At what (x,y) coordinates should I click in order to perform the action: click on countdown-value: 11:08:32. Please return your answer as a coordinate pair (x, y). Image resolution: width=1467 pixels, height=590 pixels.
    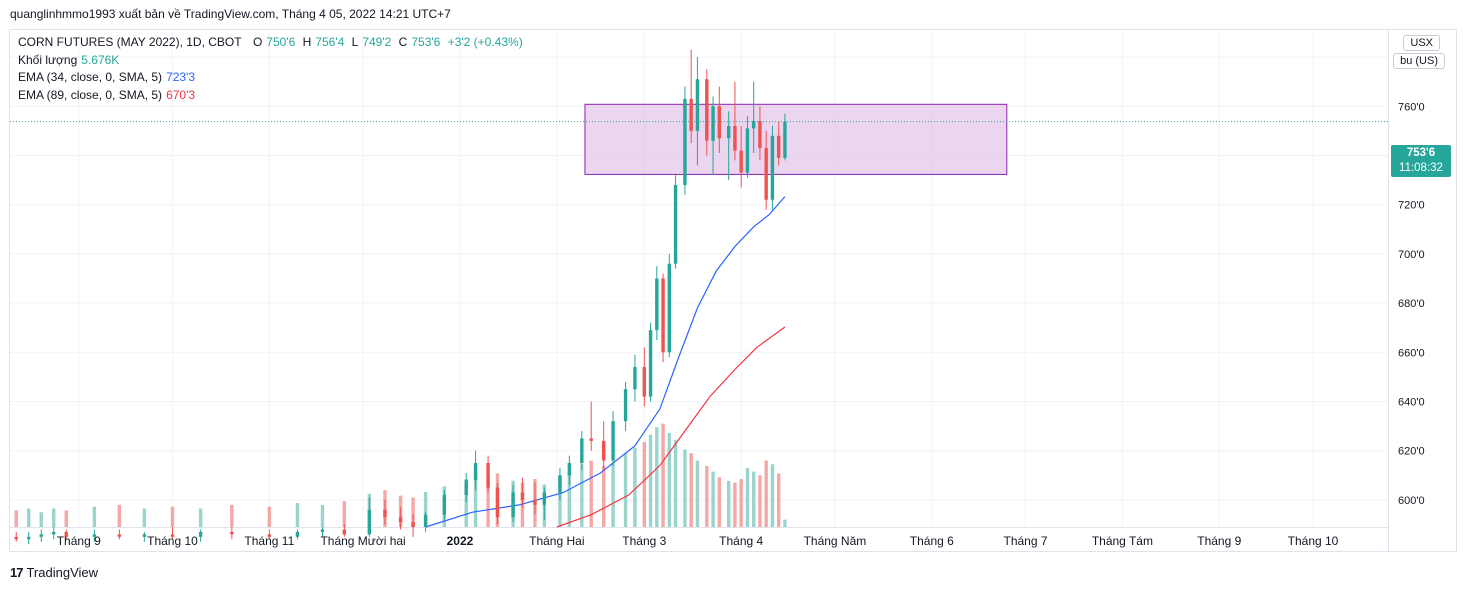
    Looking at the image, I should click on (1421, 168).